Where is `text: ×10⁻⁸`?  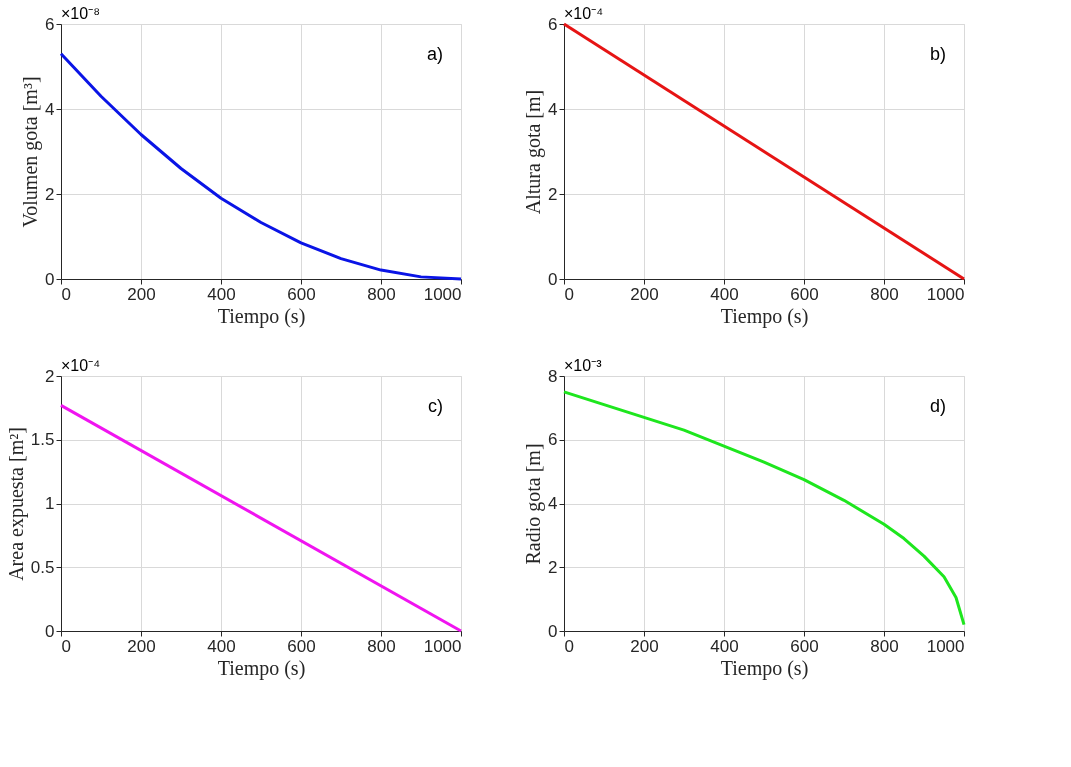
text: ×10⁻⁸ is located at coordinates (80, 13).